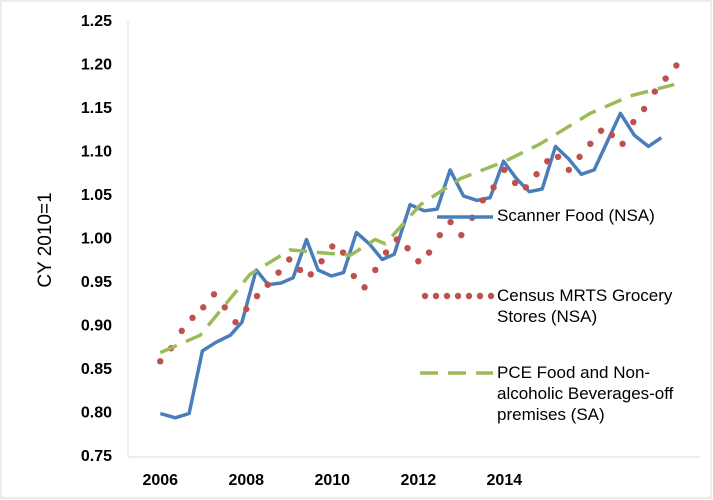 The image size is (713, 500). I want to click on legend-label: Scanner Food (NSA), so click(576, 215).